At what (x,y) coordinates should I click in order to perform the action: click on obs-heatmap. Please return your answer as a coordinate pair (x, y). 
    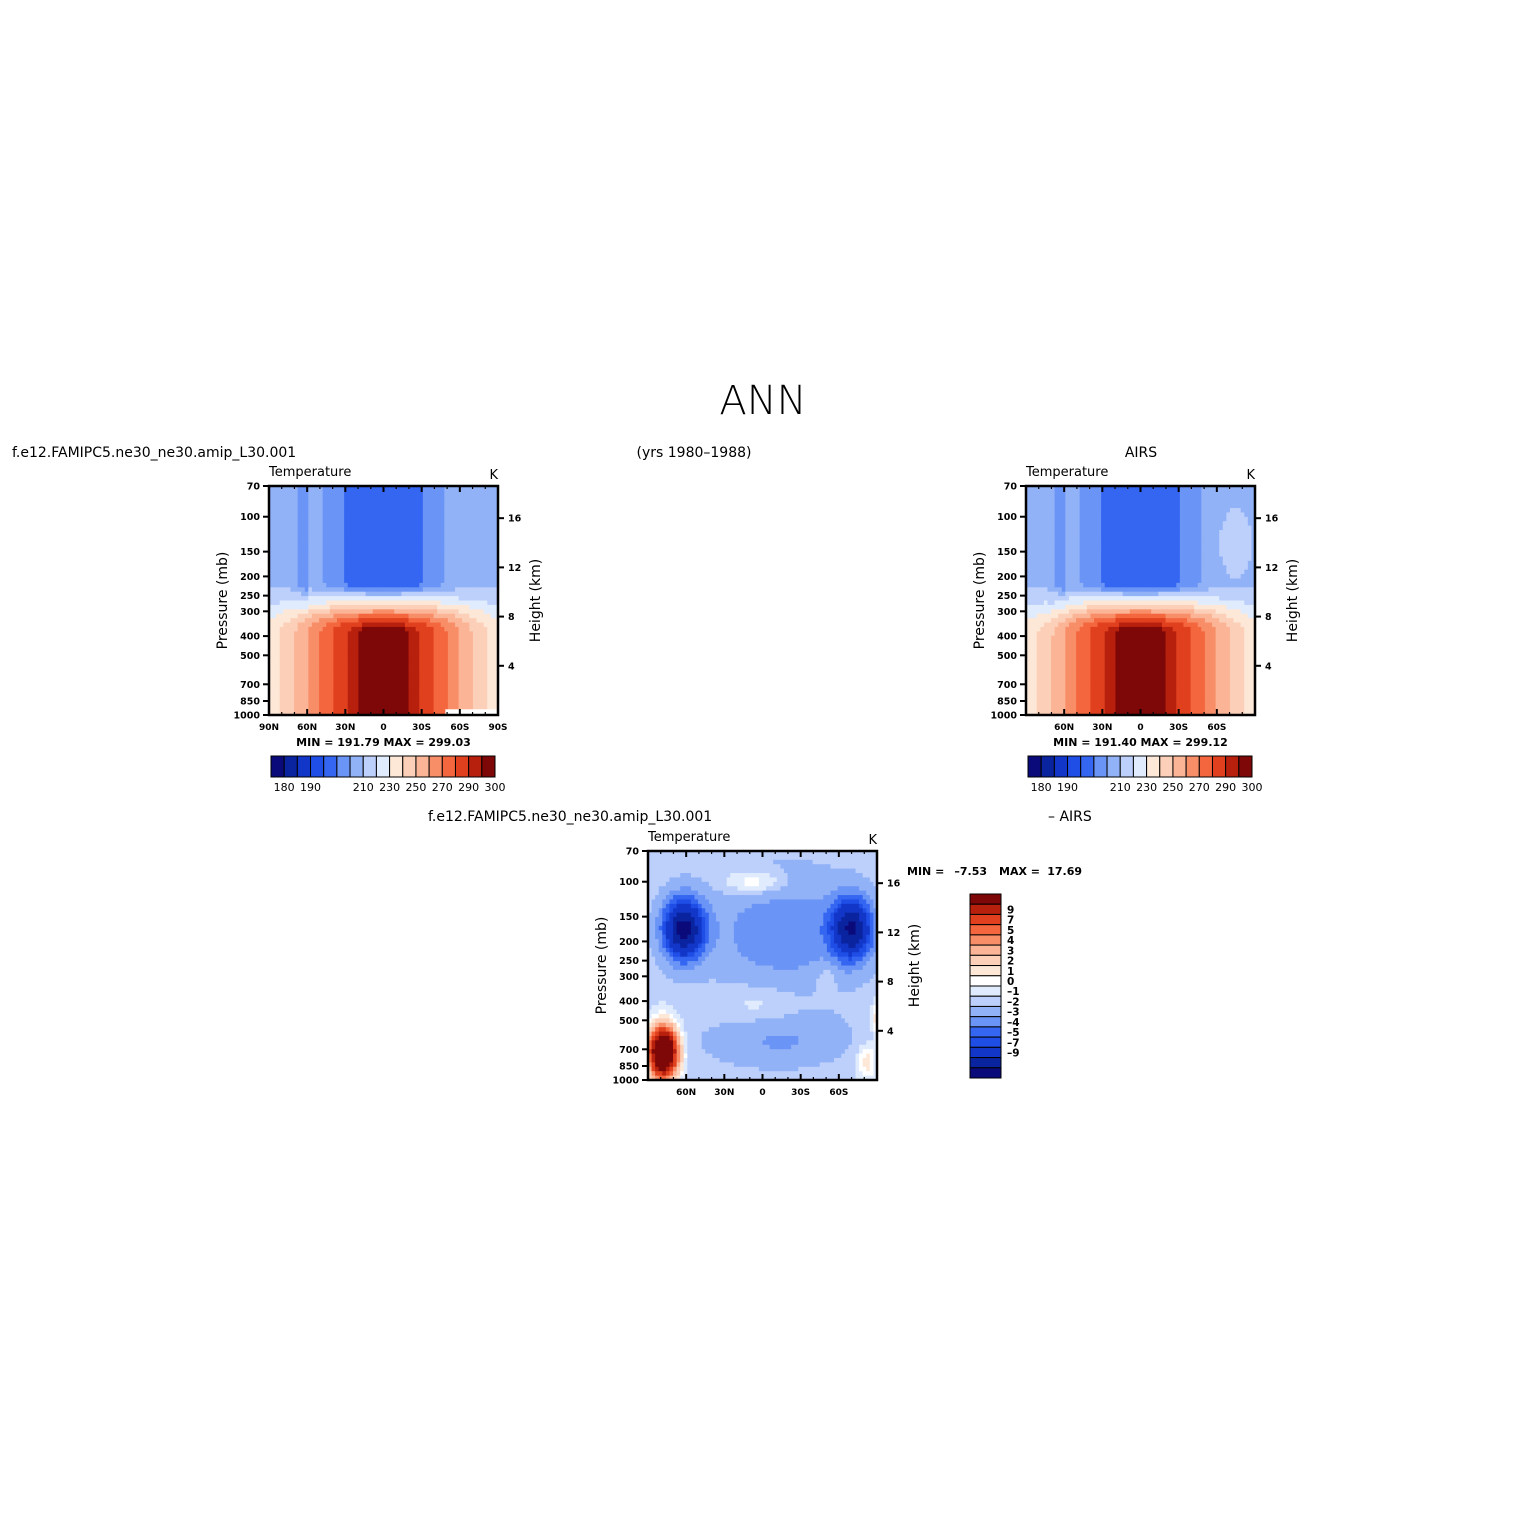
    Looking at the image, I should click on (1140, 600).